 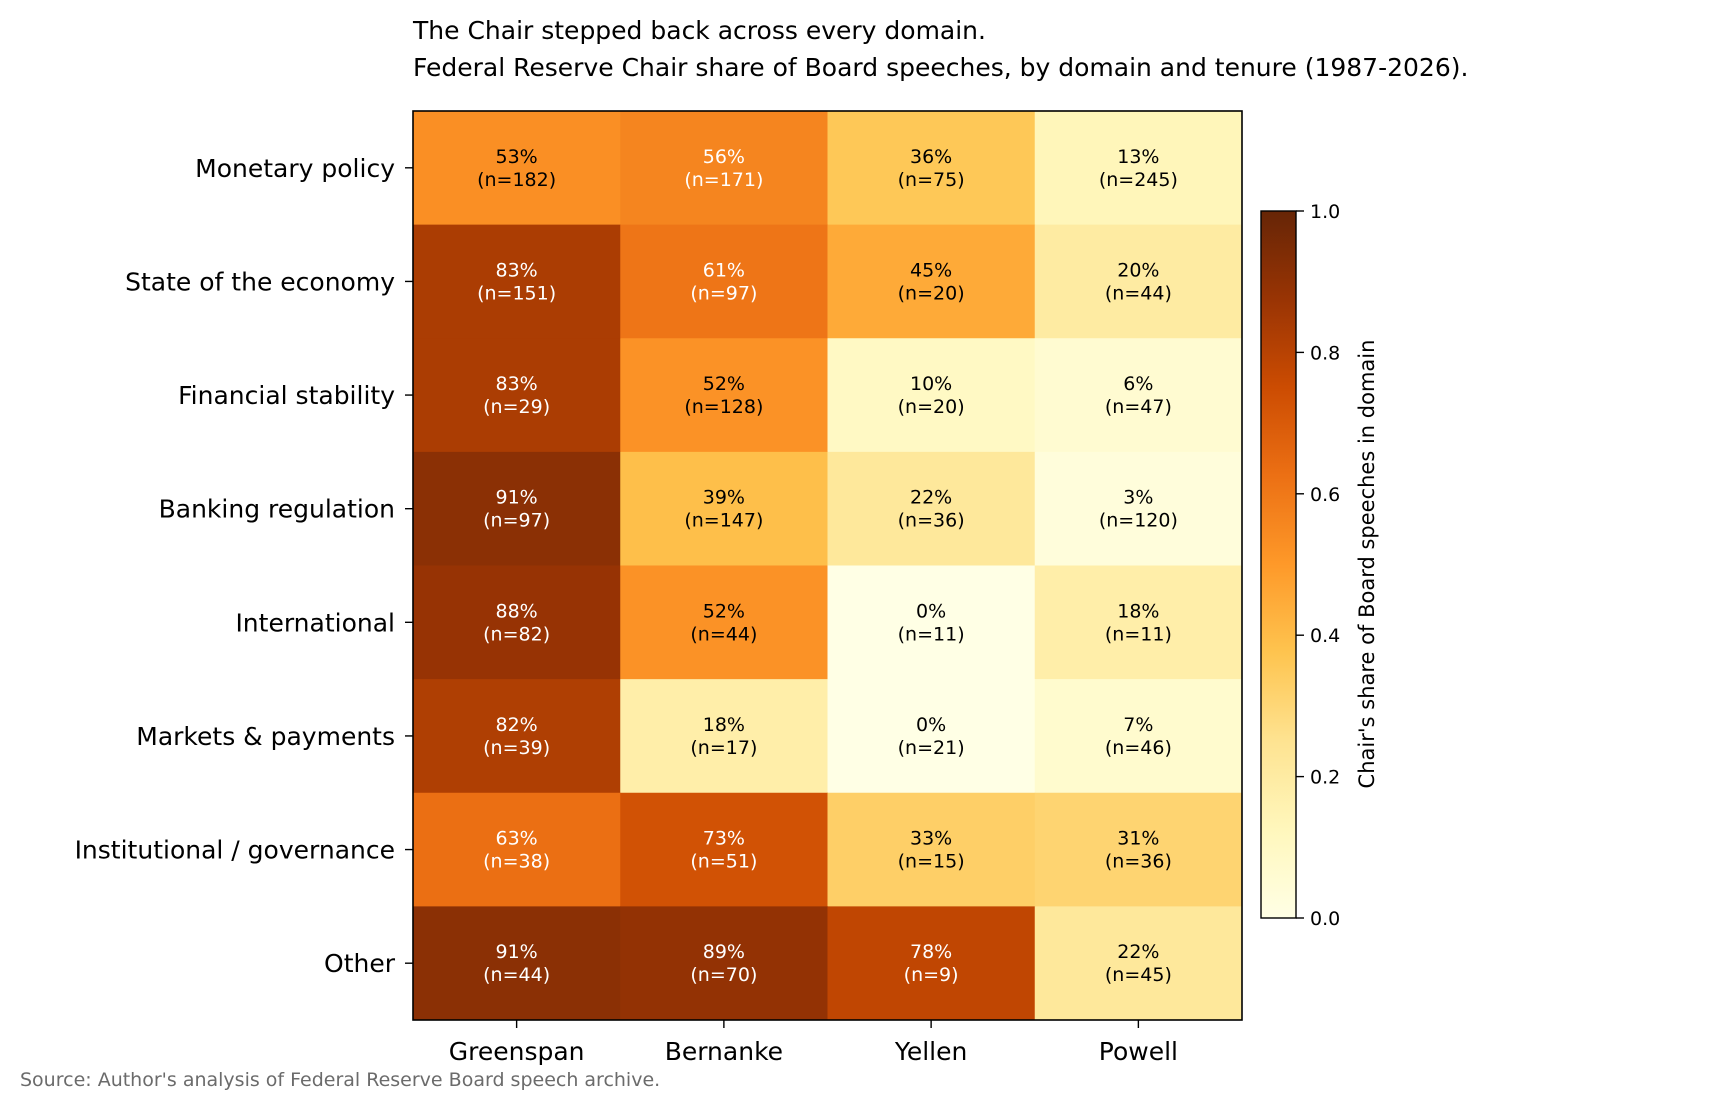 What do you see at coordinates (724, 839) in the screenshot?
I see `cell-percent-label: 73%` at bounding box center [724, 839].